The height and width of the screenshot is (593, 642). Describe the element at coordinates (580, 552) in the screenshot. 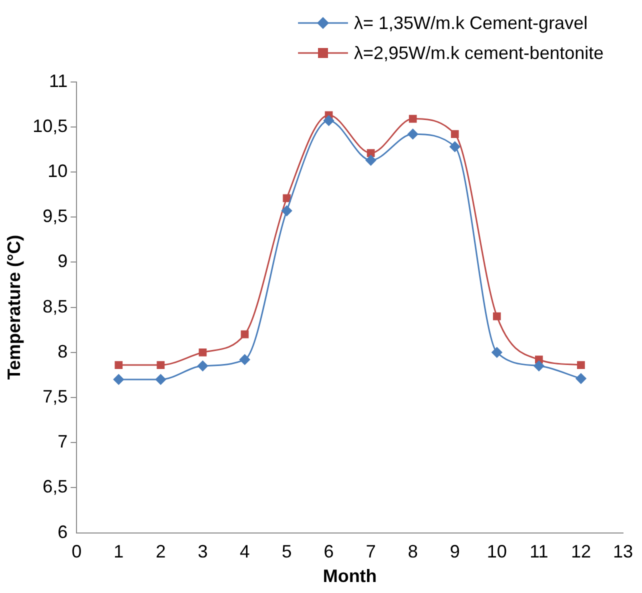

I see `x-tick-label: 12` at that location.